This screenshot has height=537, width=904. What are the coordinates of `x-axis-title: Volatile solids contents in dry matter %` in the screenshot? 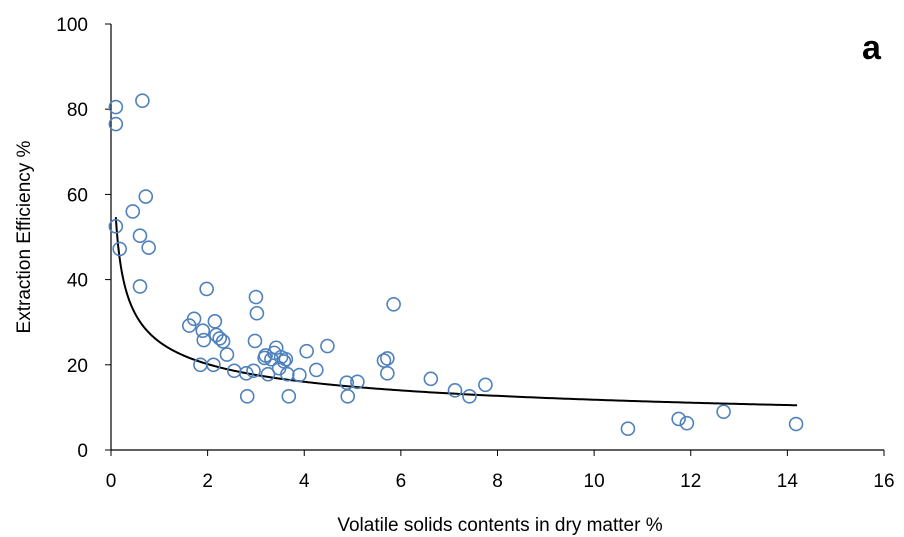 It's located at (499, 525).